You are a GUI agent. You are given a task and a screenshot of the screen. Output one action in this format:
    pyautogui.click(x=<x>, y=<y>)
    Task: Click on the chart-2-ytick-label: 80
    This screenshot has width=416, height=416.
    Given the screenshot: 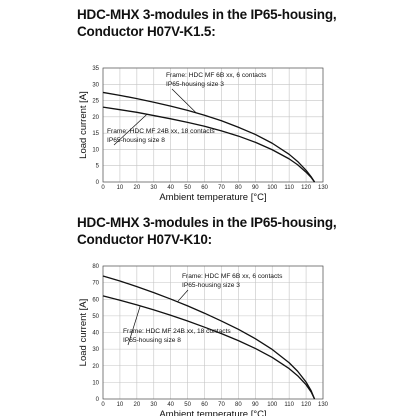 What is the action you would take?
    pyautogui.click(x=95, y=267)
    